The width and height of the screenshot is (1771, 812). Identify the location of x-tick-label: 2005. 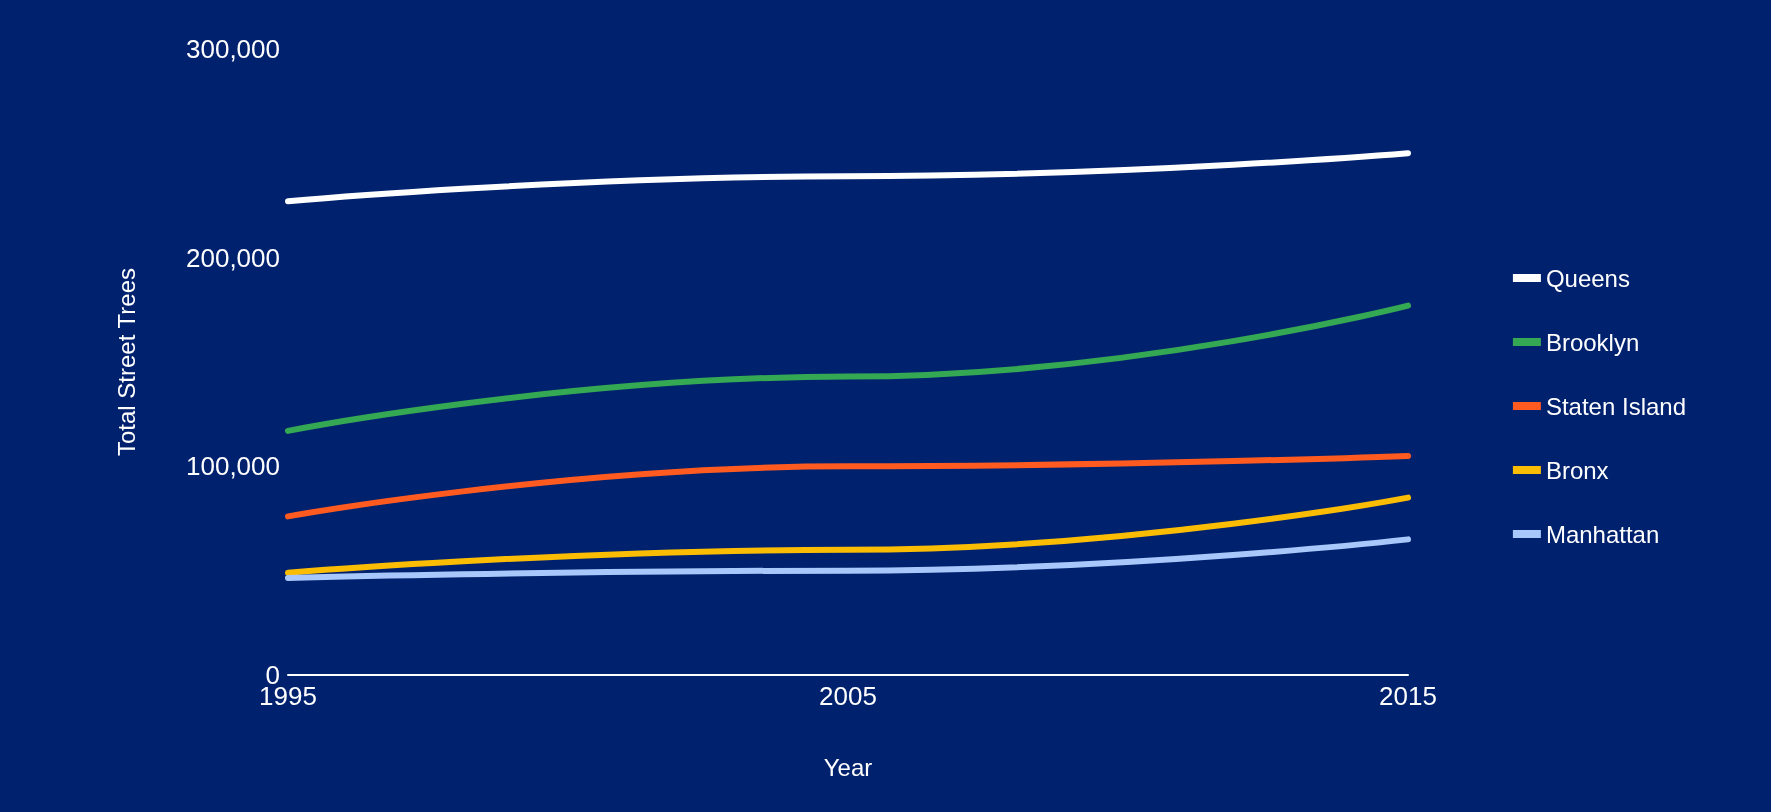
(848, 696).